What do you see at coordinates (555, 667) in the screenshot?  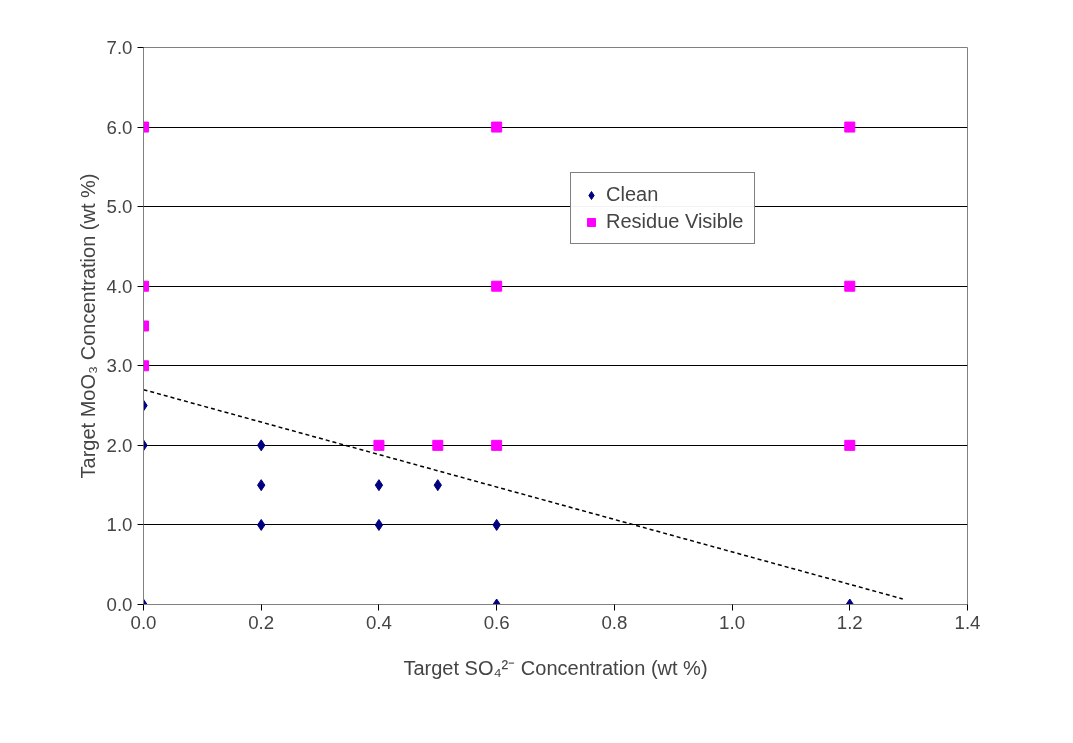 I see `x-axis-title: Target SO₄²⁻ Concentration (wt %)` at bounding box center [555, 667].